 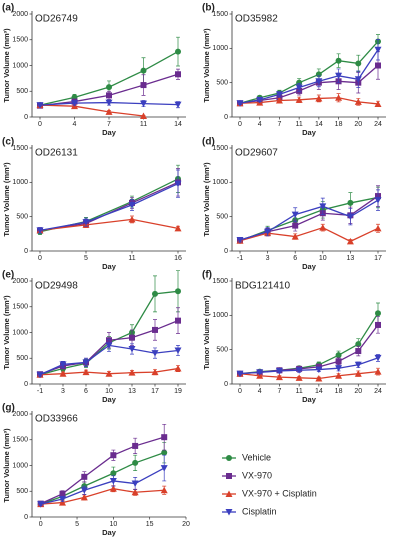 I want to click on y-tick-label: 2000, so click(x=20, y=14).